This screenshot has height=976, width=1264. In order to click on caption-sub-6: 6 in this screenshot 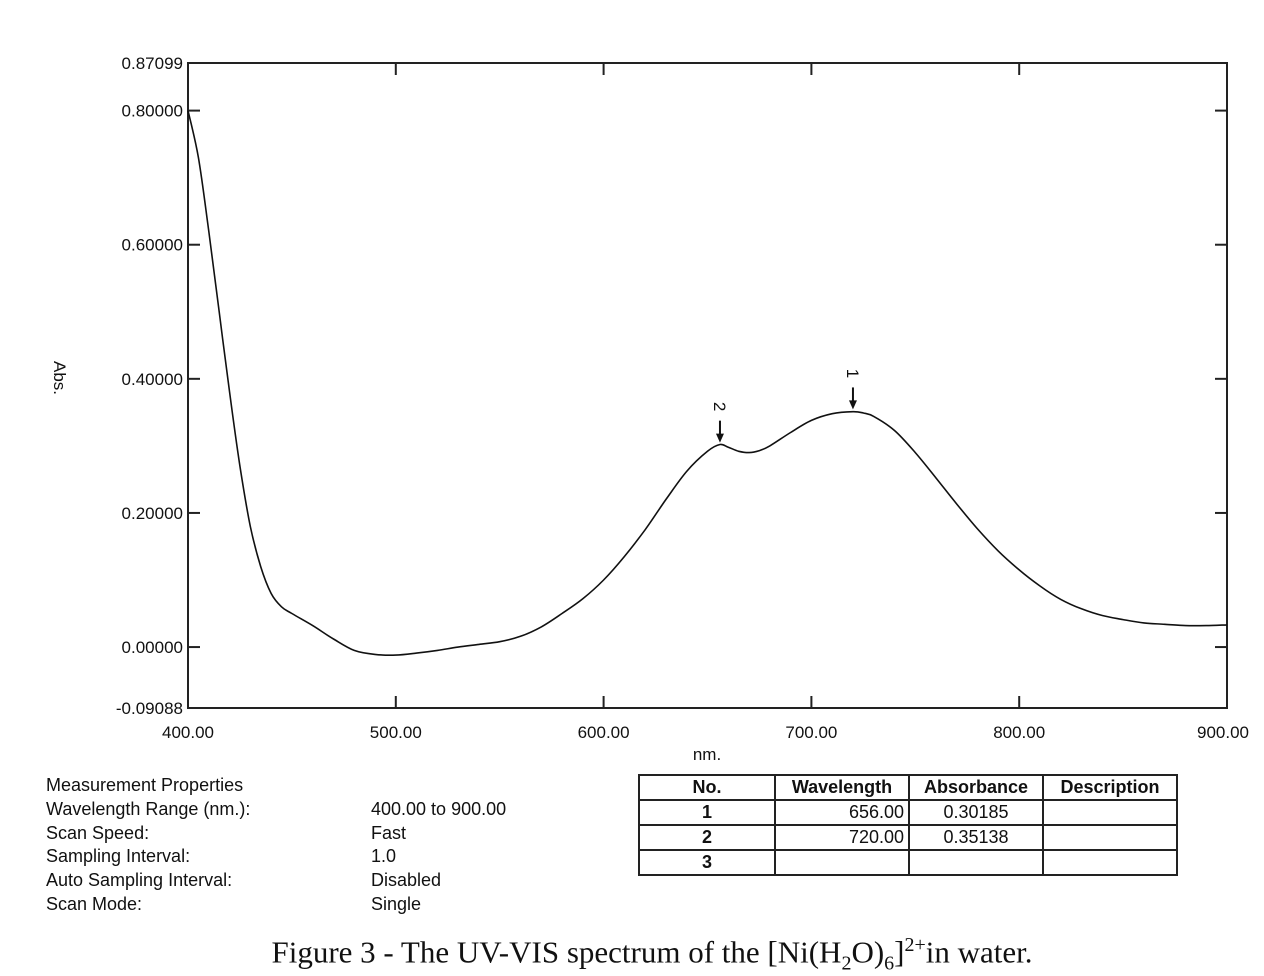, I will do `click(889, 963)`.